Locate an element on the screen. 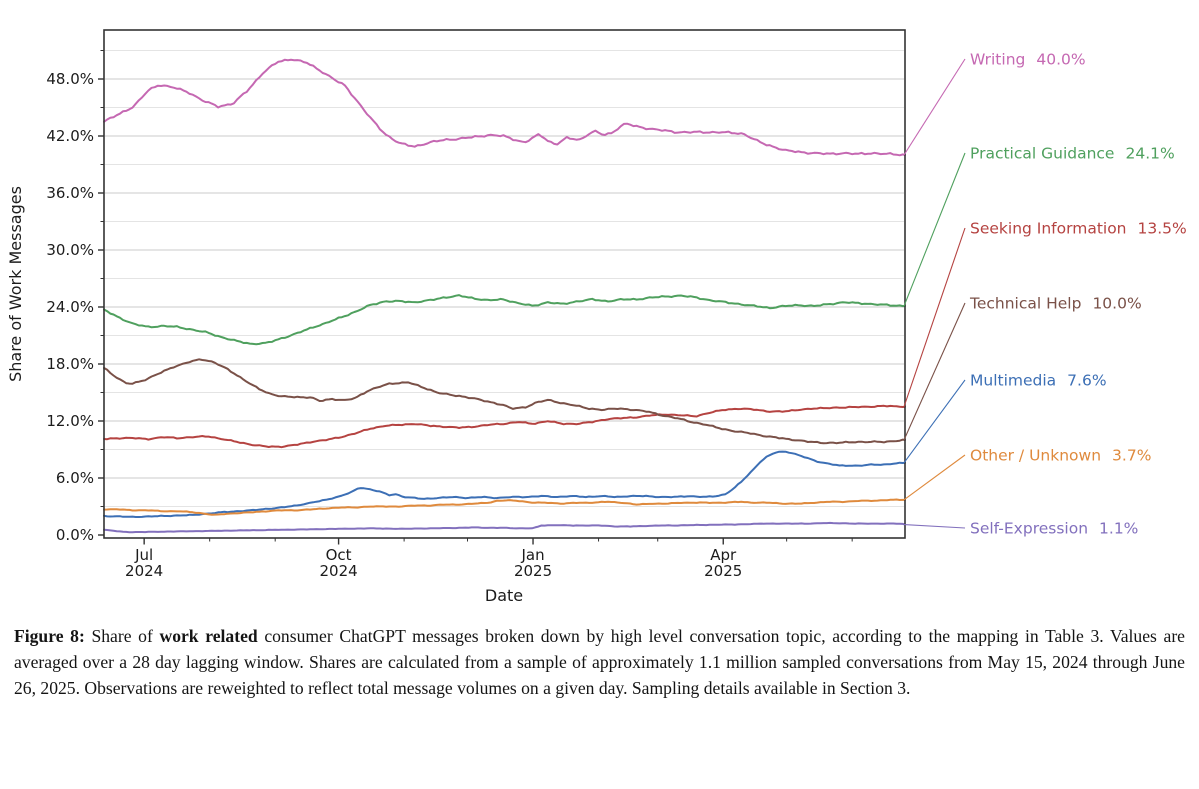 This screenshot has height=789, width=1199. series-line-writing is located at coordinates (504, 107).